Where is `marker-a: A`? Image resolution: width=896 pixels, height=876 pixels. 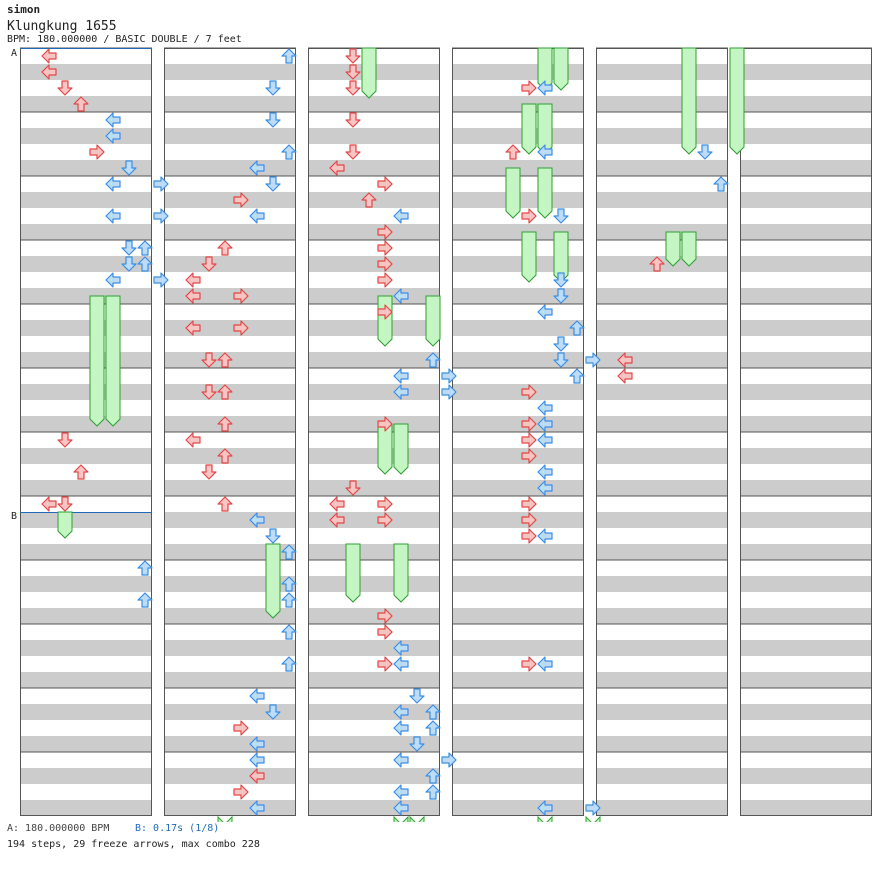 marker-a: A is located at coordinates (14, 53).